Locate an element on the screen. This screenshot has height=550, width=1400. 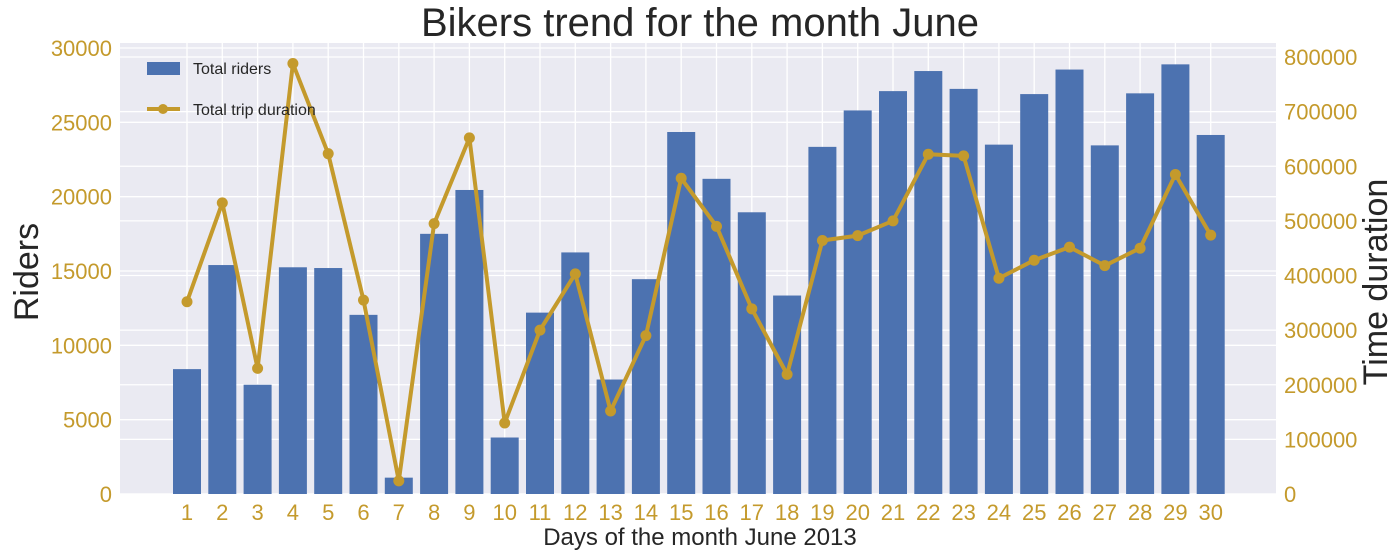
x-tick-day-6: 6 is located at coordinates (363, 512).